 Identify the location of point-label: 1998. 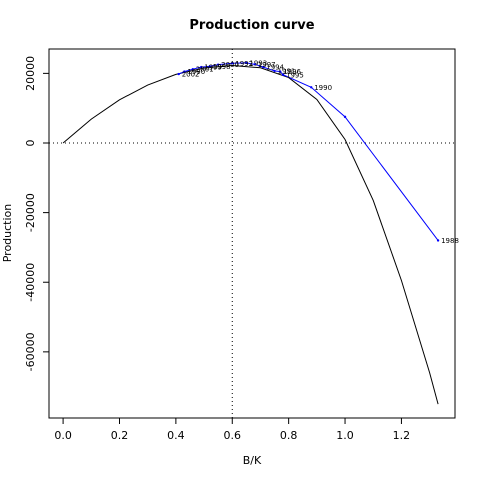
(222, 67).